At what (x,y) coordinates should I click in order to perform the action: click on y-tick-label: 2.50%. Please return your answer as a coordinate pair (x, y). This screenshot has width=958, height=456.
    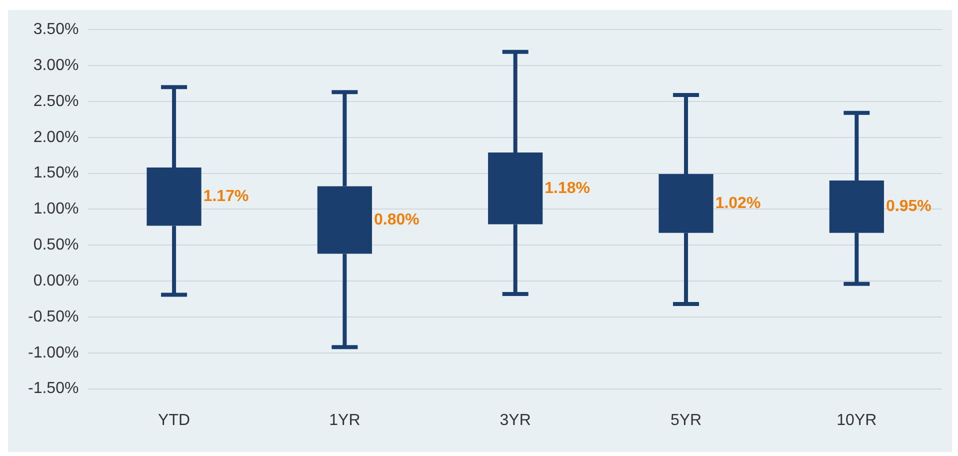
    Looking at the image, I should click on (56, 101).